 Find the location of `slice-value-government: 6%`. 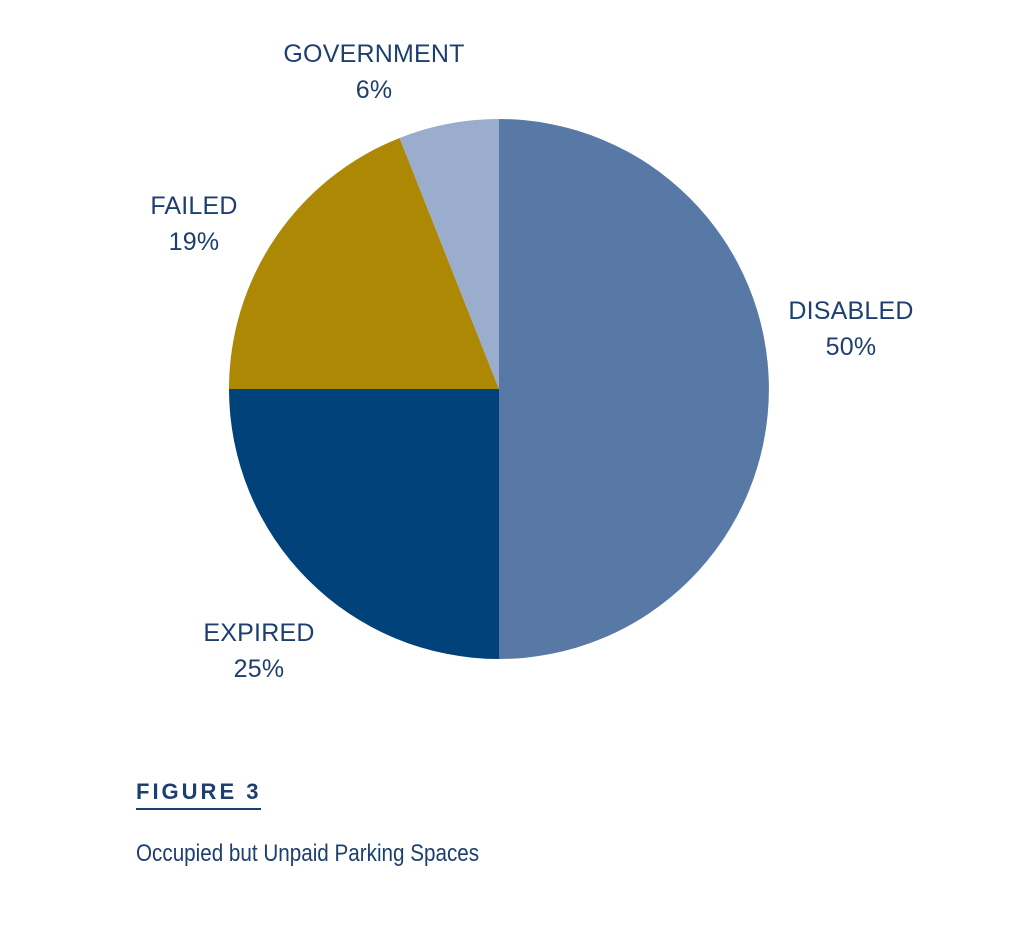

slice-value-government: 6% is located at coordinates (374, 90).